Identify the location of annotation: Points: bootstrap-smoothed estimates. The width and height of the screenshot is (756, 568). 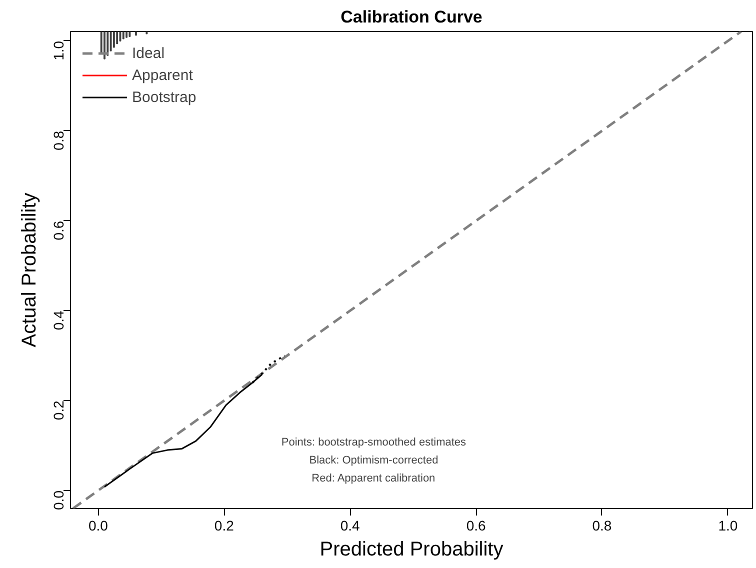
(374, 442).